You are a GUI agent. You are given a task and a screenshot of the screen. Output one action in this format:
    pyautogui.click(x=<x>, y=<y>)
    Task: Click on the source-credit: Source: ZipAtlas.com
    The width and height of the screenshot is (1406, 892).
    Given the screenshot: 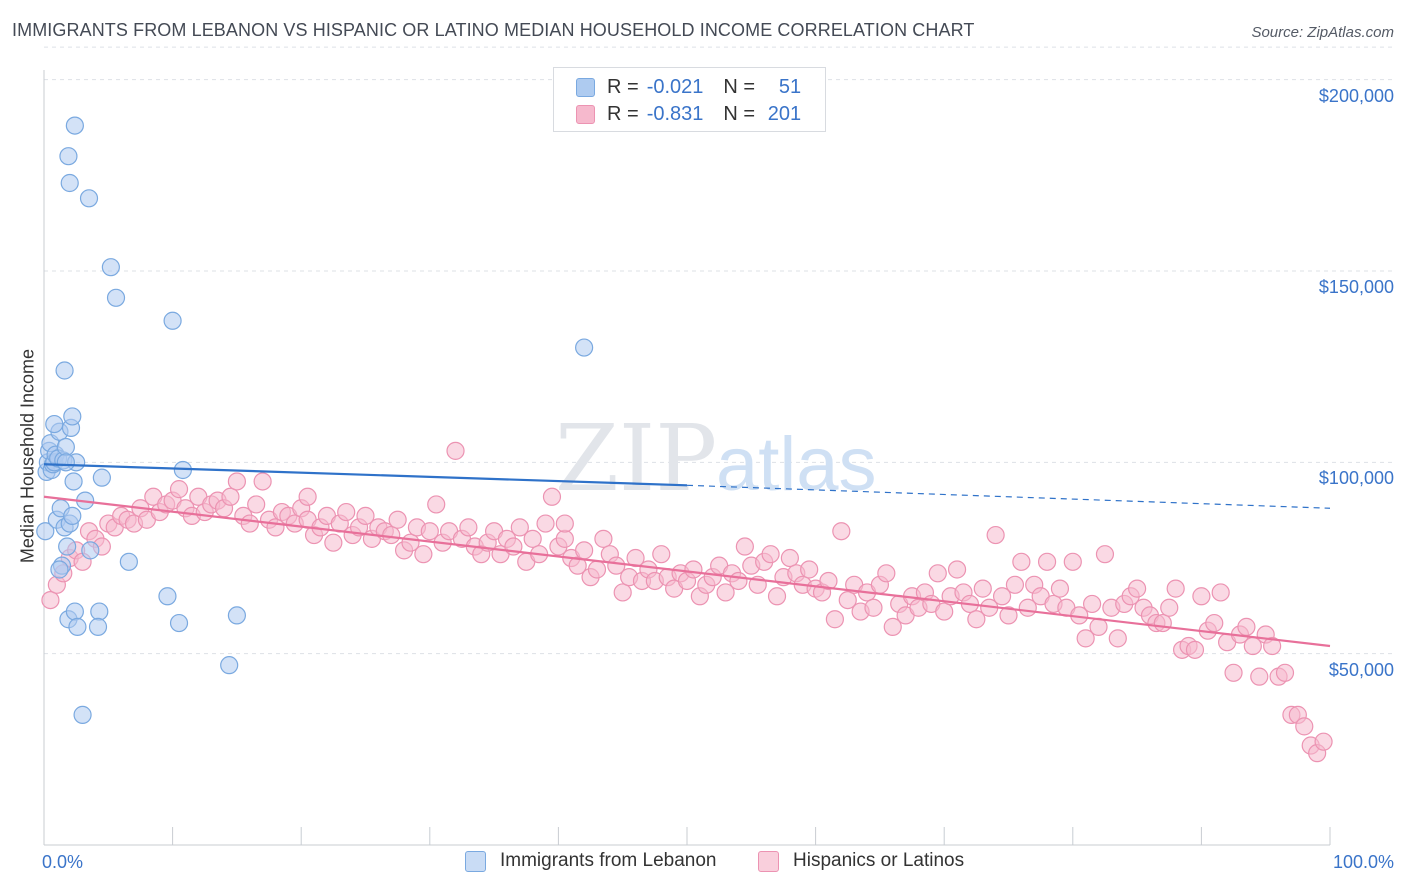 What is the action you would take?
    pyautogui.click(x=1322, y=32)
    